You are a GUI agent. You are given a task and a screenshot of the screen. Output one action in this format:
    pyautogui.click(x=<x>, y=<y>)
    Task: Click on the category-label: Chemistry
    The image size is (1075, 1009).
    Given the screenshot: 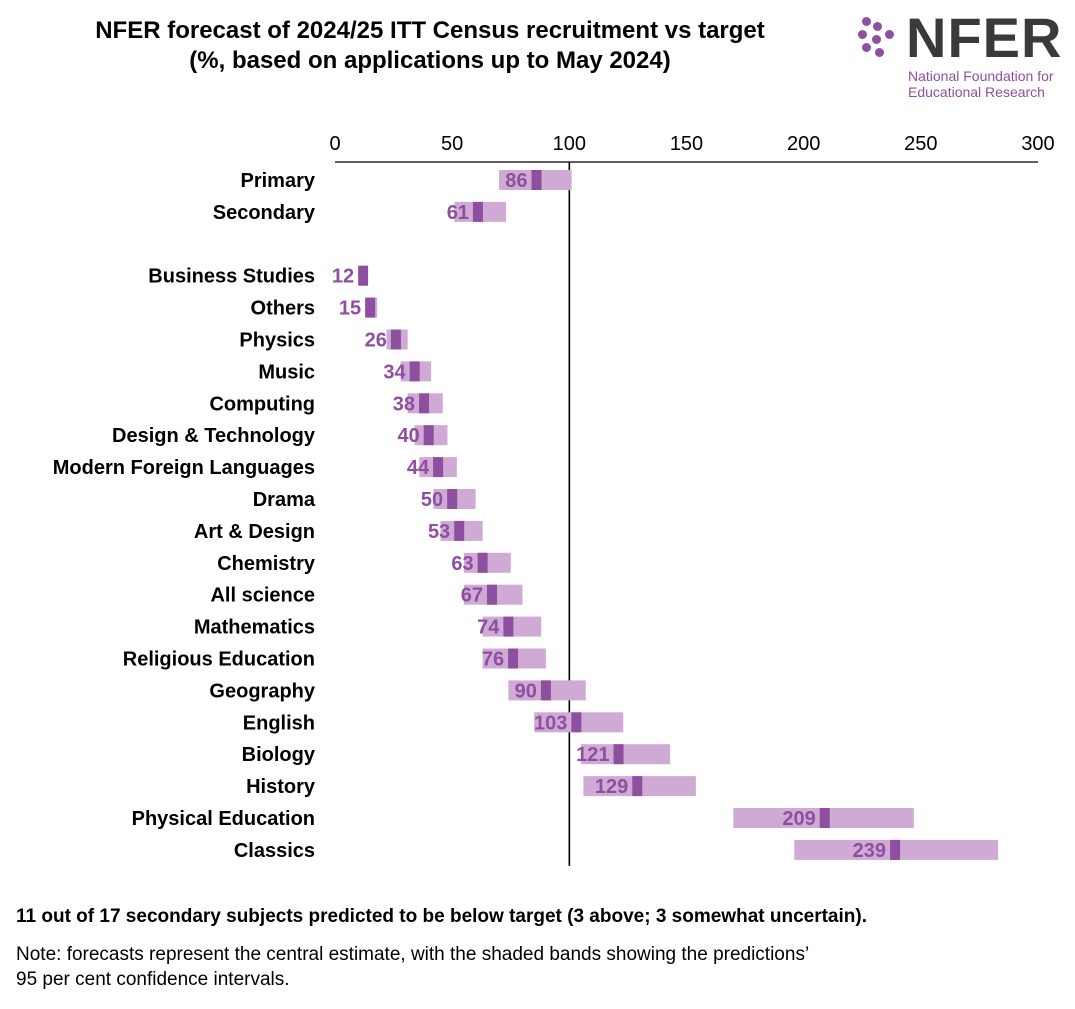 What is the action you would take?
    pyautogui.click(x=266, y=564)
    